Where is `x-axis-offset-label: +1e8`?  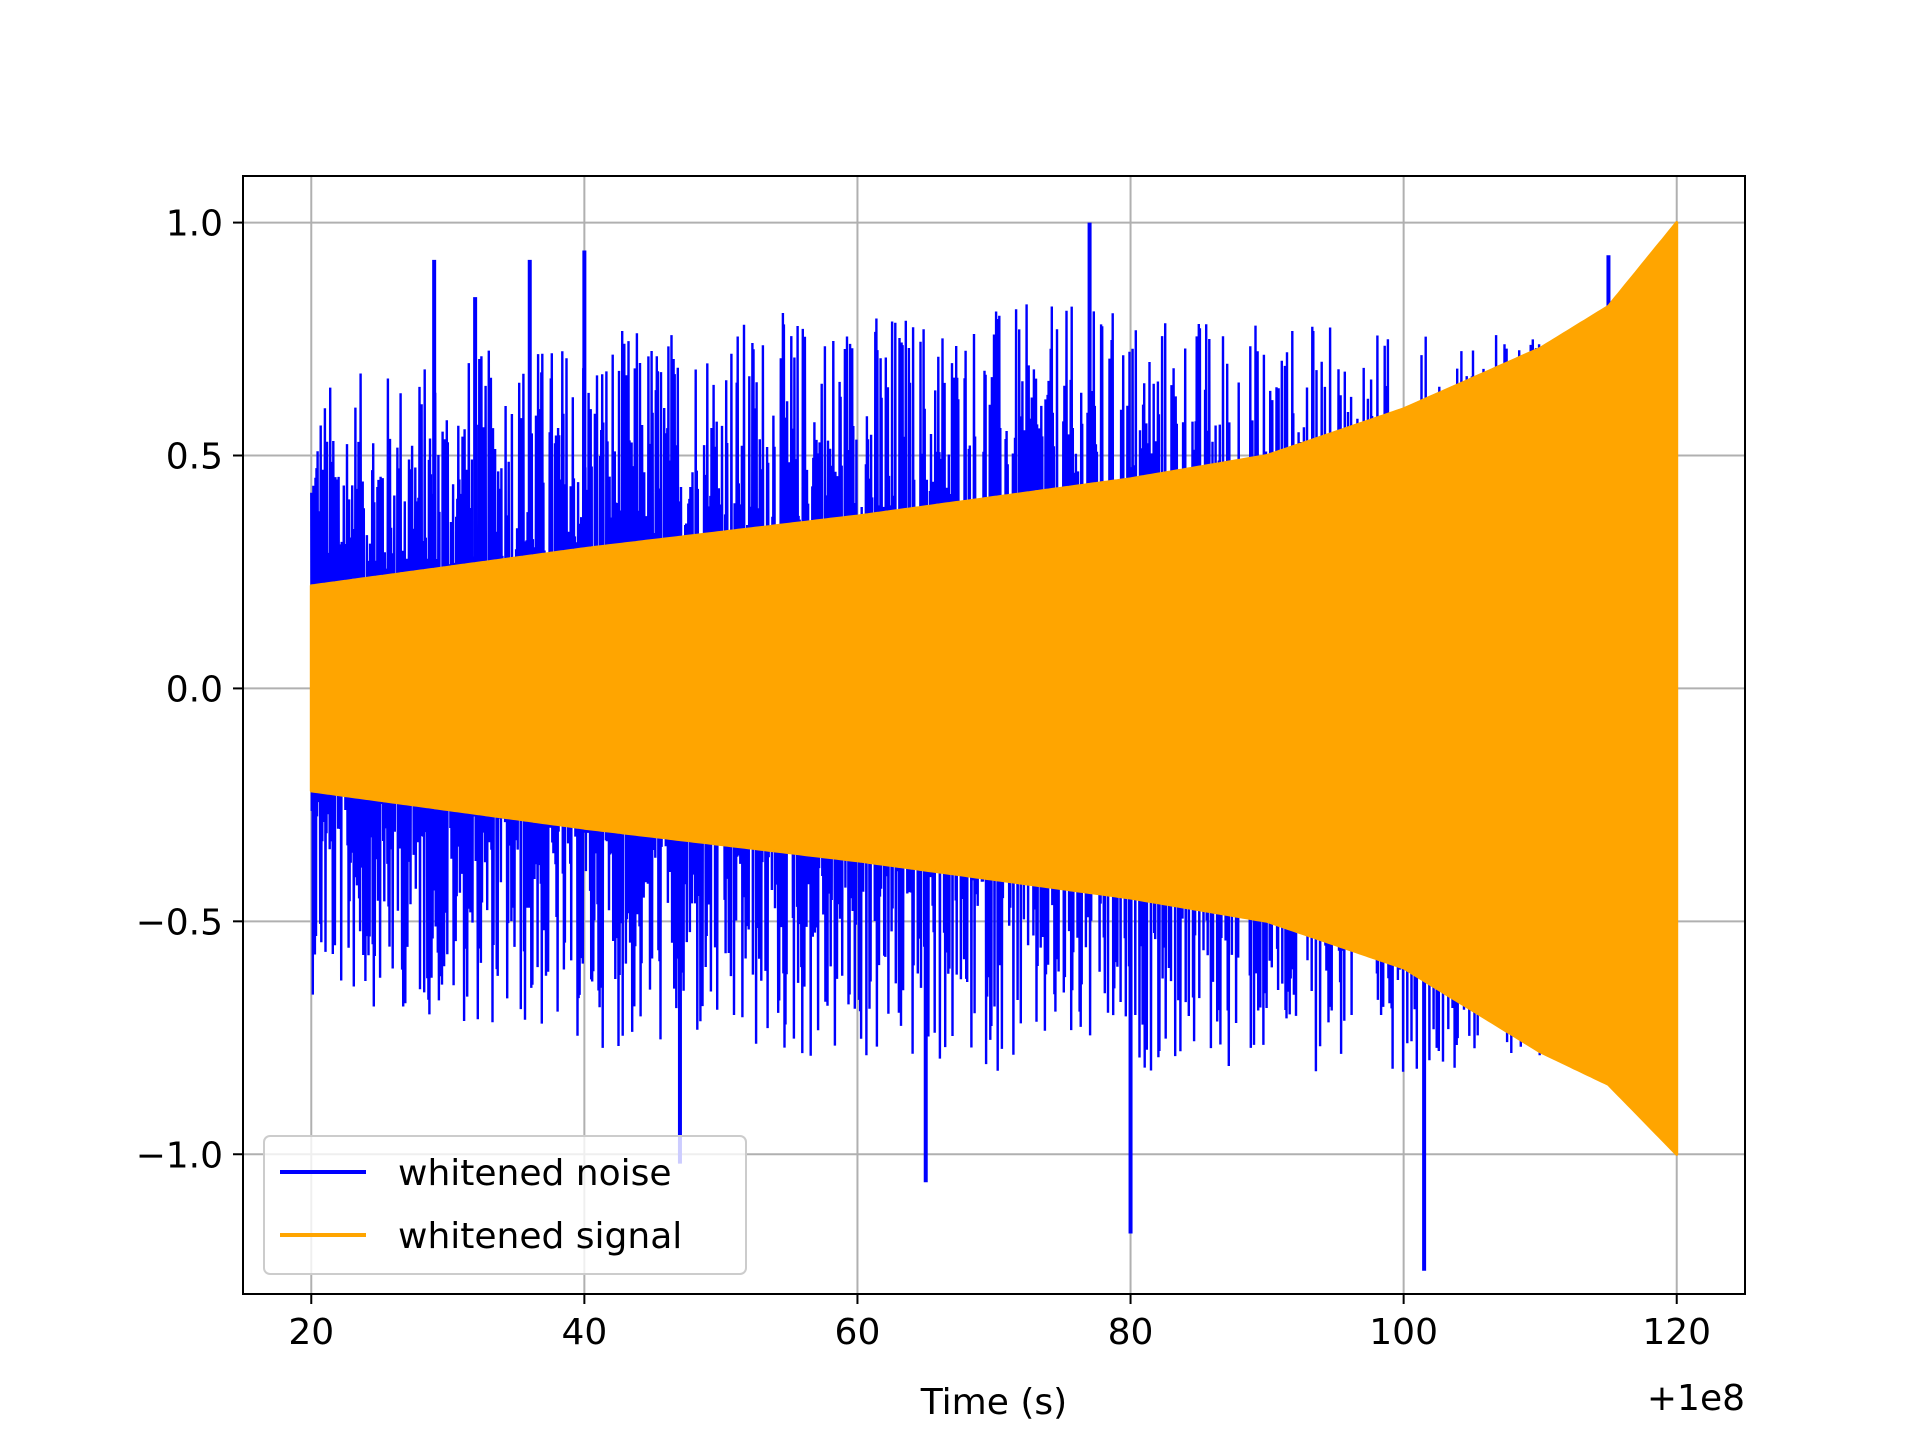
x-axis-offset-label: +1e8 is located at coordinates (1696, 1398).